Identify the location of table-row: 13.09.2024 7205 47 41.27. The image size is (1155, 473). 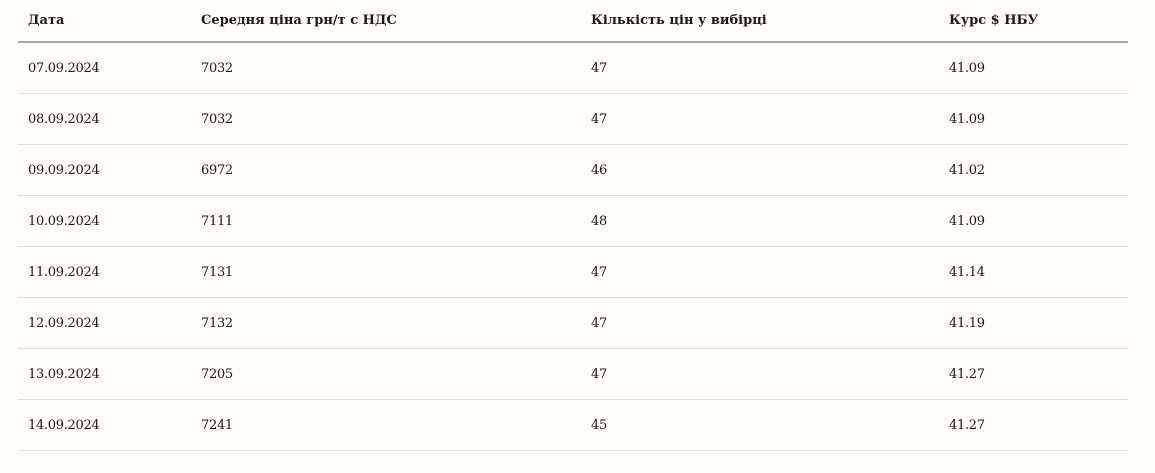
(573, 374).